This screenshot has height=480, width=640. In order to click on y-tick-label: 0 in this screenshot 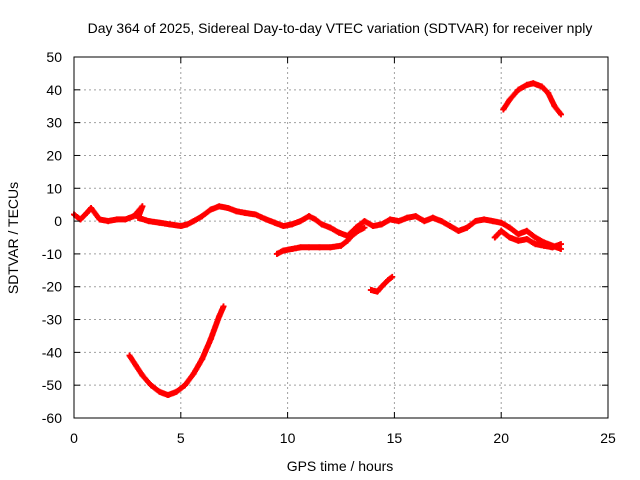, I will do `click(58, 221)`.